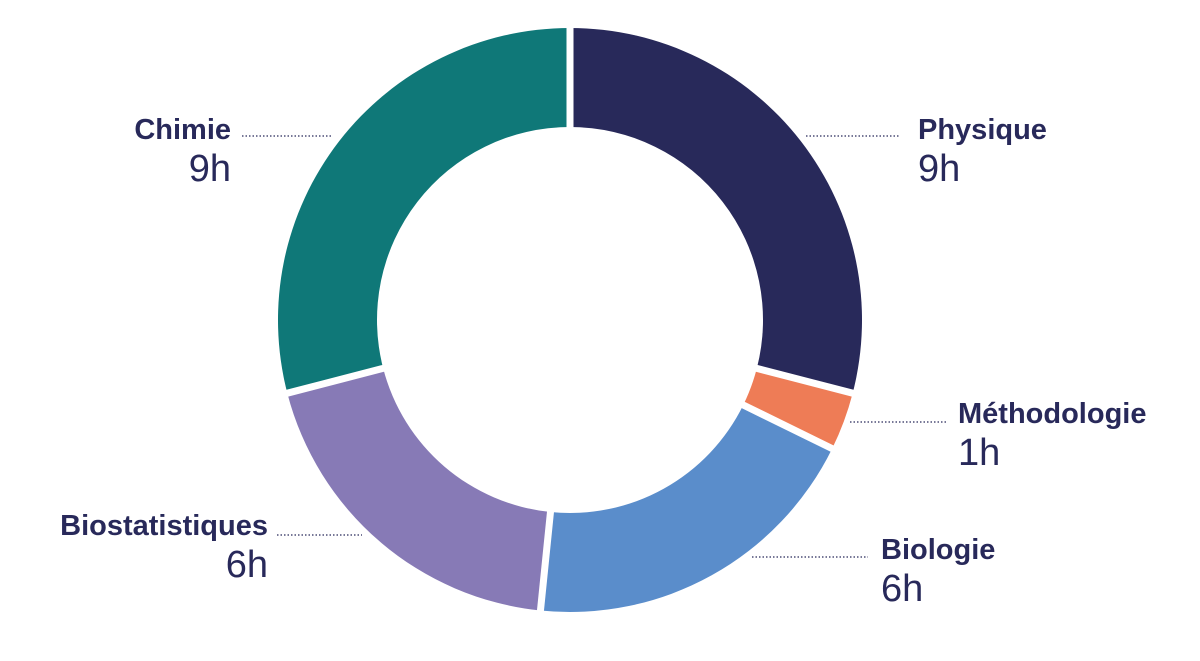 This screenshot has width=1200, height=661. What do you see at coordinates (1052, 414) in the screenshot?
I see `slice-label-methodologie: Méthodologie` at bounding box center [1052, 414].